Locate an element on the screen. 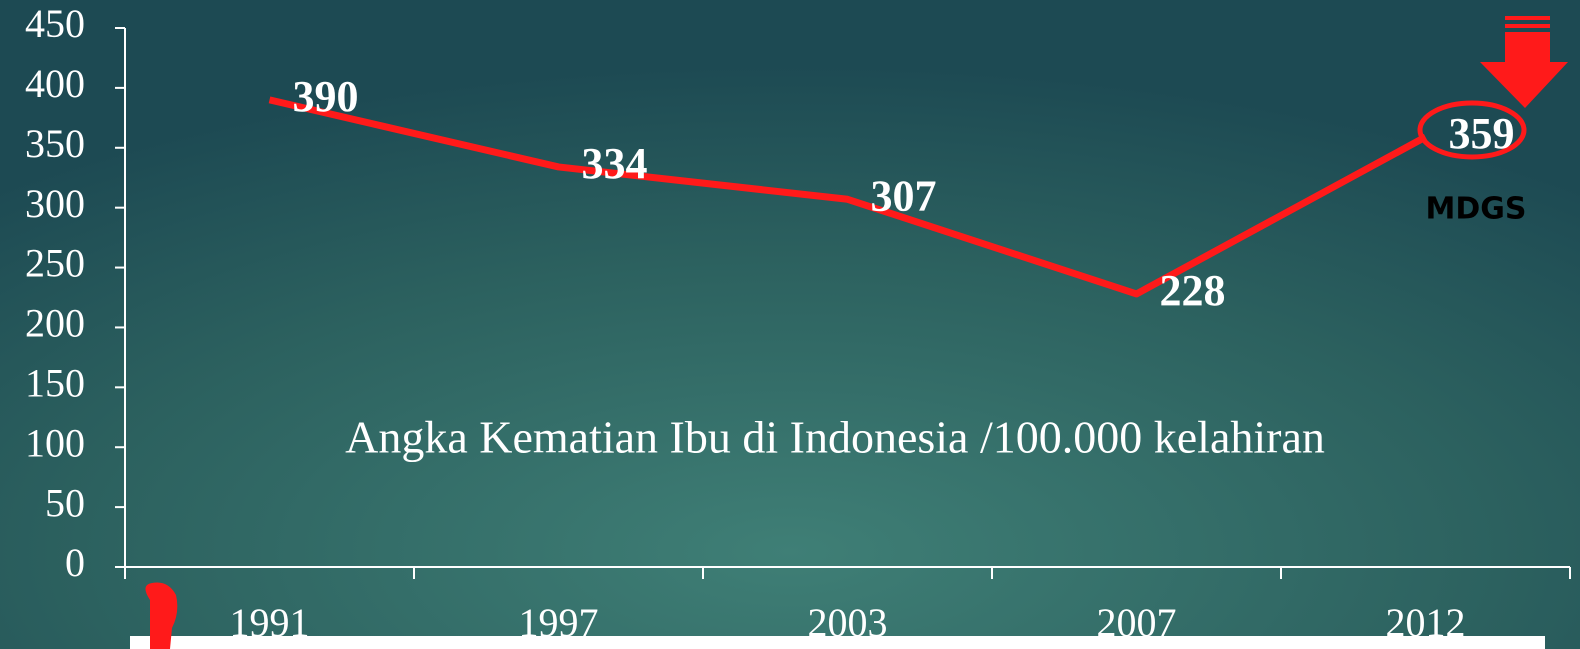 The image size is (1580, 649). x-tick-label: 1997 is located at coordinates (559, 622).